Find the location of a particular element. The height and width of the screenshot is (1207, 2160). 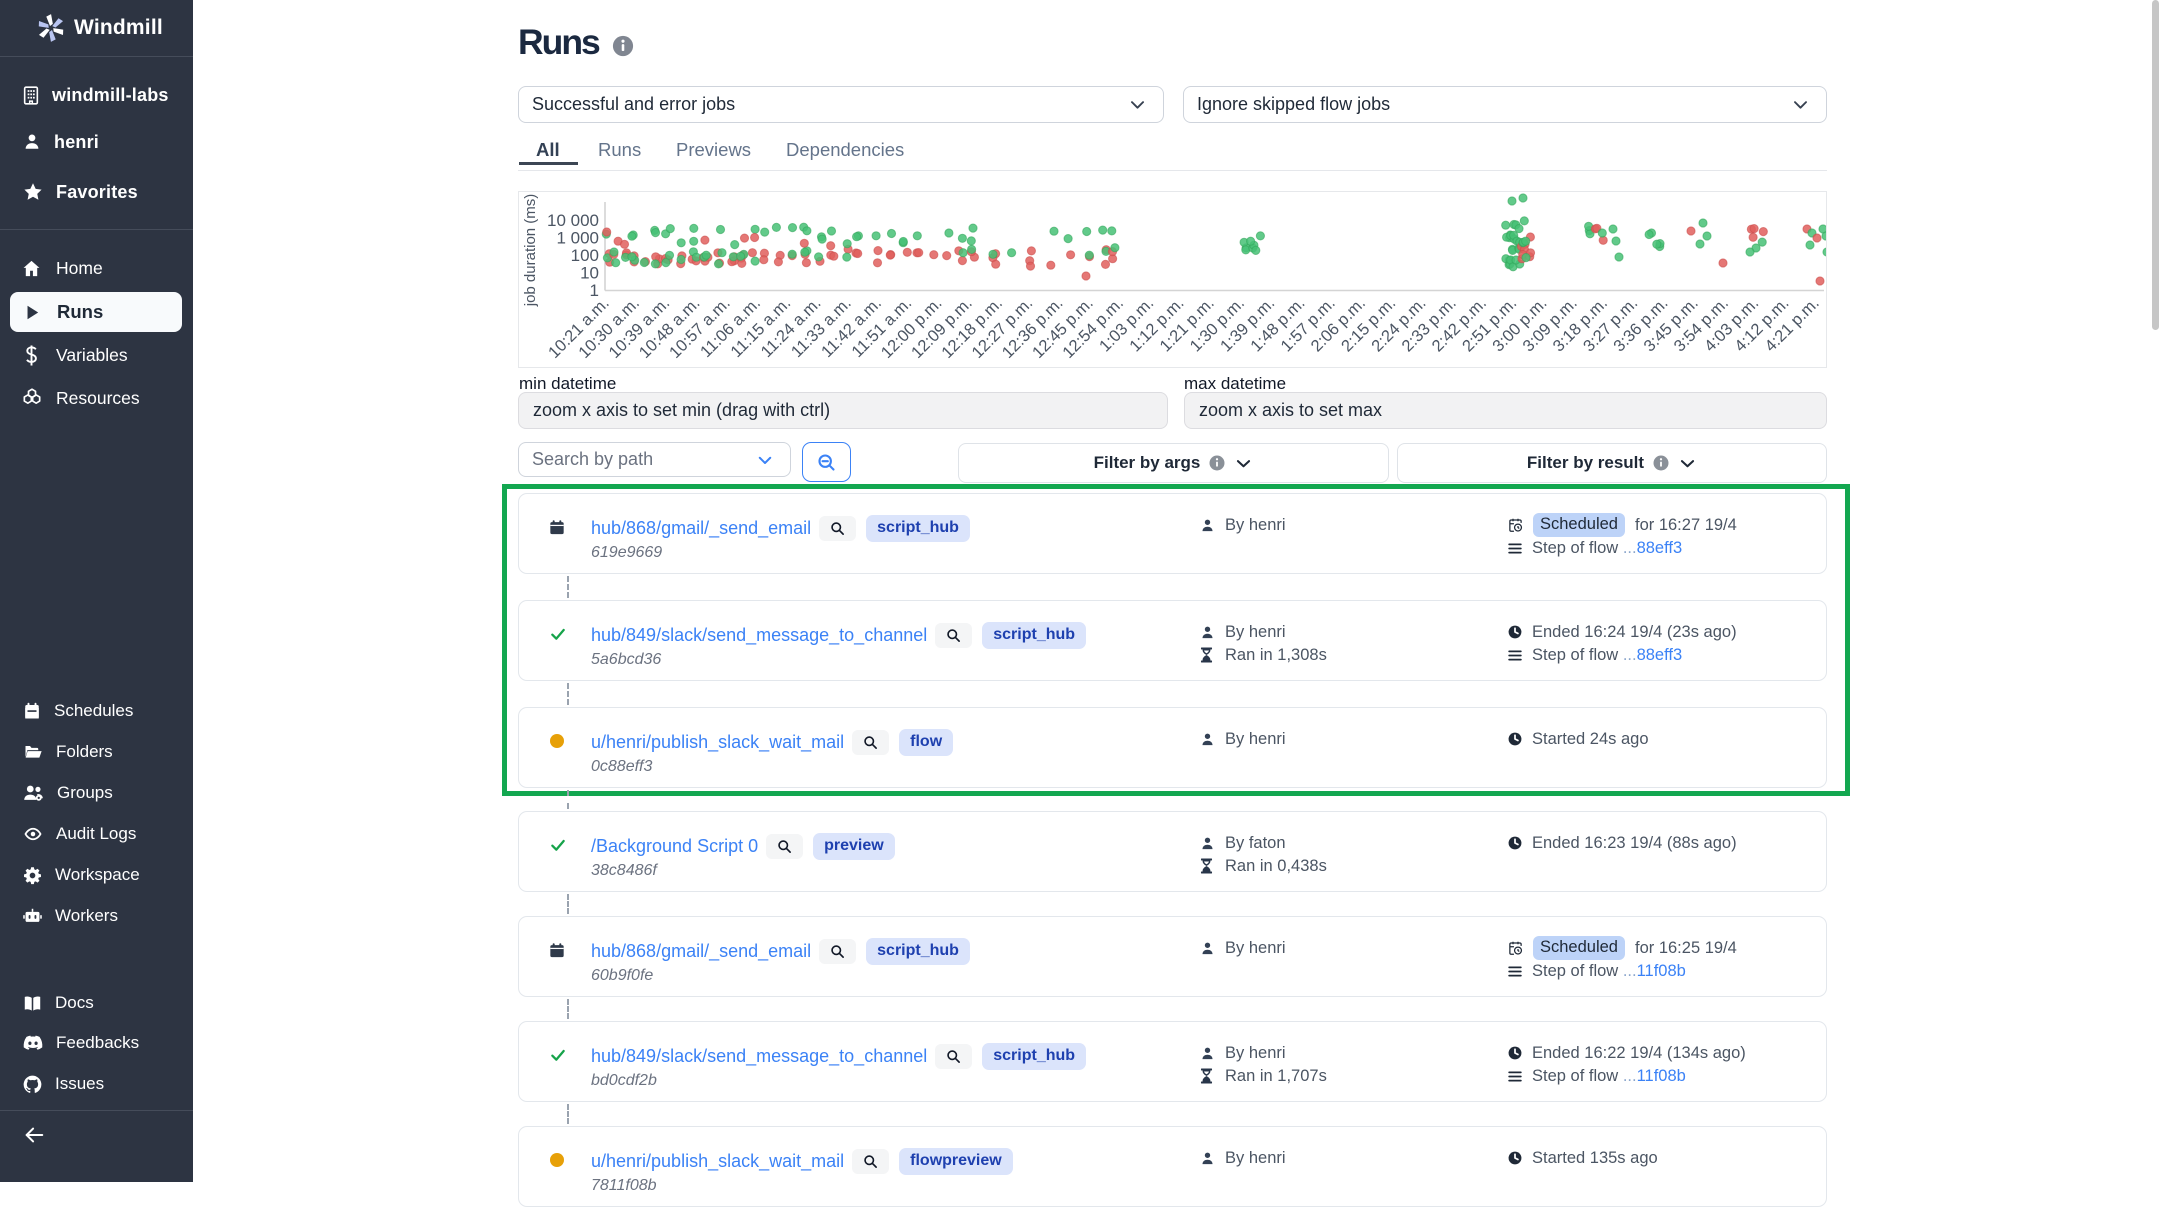

svg-text: 1 is located at coordinates (594, 290).